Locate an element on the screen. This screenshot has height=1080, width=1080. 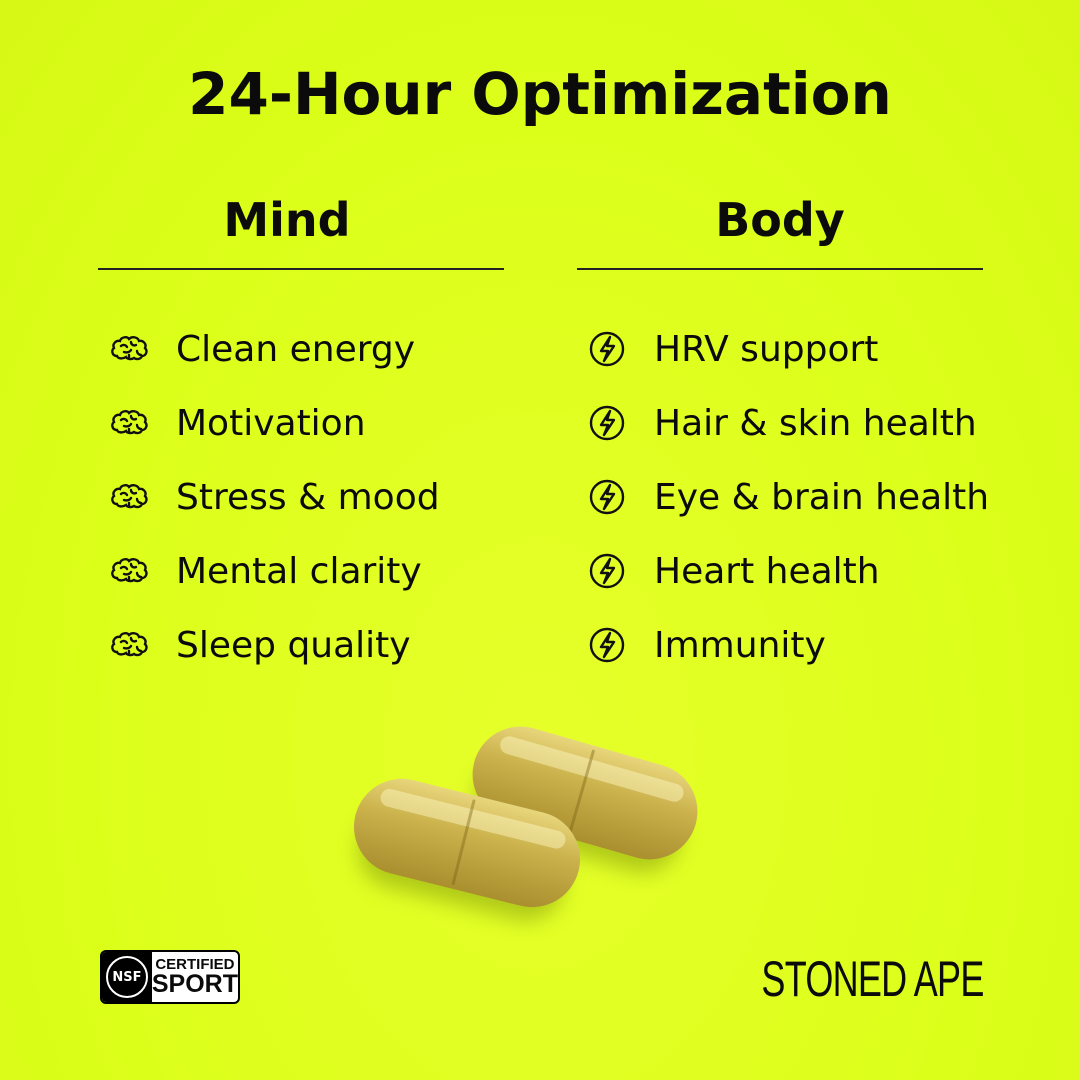
list-item: Hair & skin health is located at coordinates (787, 423).